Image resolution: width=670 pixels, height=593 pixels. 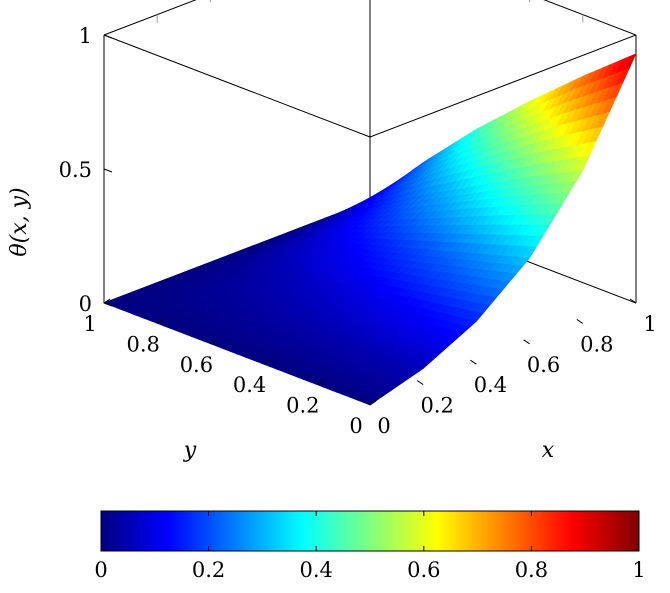 I want to click on y-tick-label: 0, so click(x=355, y=426).